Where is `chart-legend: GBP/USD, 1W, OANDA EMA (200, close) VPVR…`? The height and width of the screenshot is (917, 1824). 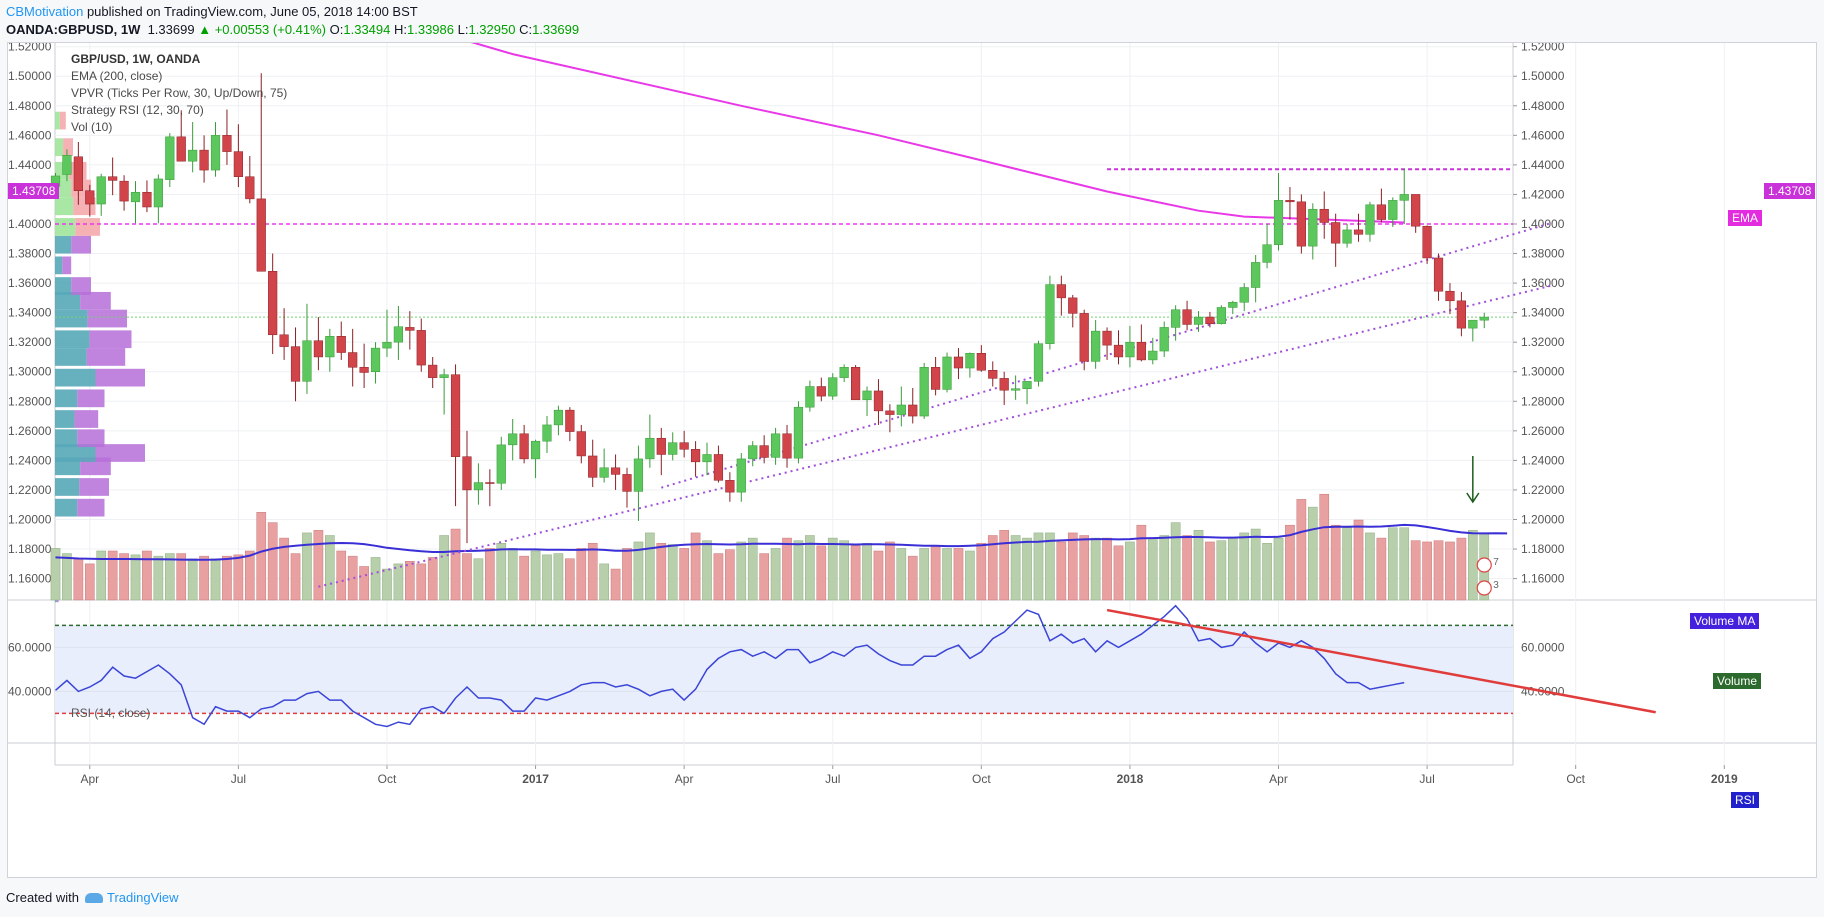
chart-legend: GBP/USD, 1W, OANDA EMA (200, close) VPVR… is located at coordinates (179, 93).